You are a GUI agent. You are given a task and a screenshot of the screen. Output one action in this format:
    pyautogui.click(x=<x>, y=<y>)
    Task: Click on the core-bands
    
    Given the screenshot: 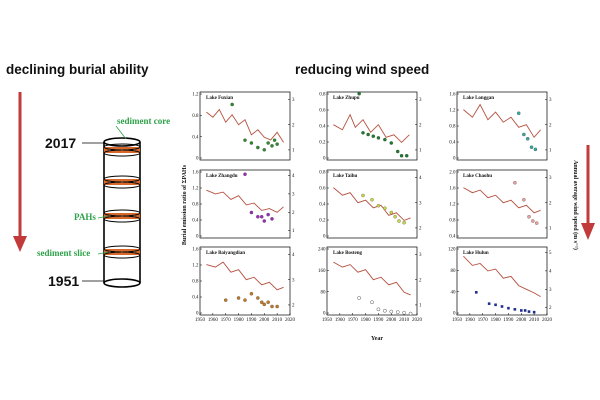 What is the action you would take?
    pyautogui.click(x=122, y=201)
    